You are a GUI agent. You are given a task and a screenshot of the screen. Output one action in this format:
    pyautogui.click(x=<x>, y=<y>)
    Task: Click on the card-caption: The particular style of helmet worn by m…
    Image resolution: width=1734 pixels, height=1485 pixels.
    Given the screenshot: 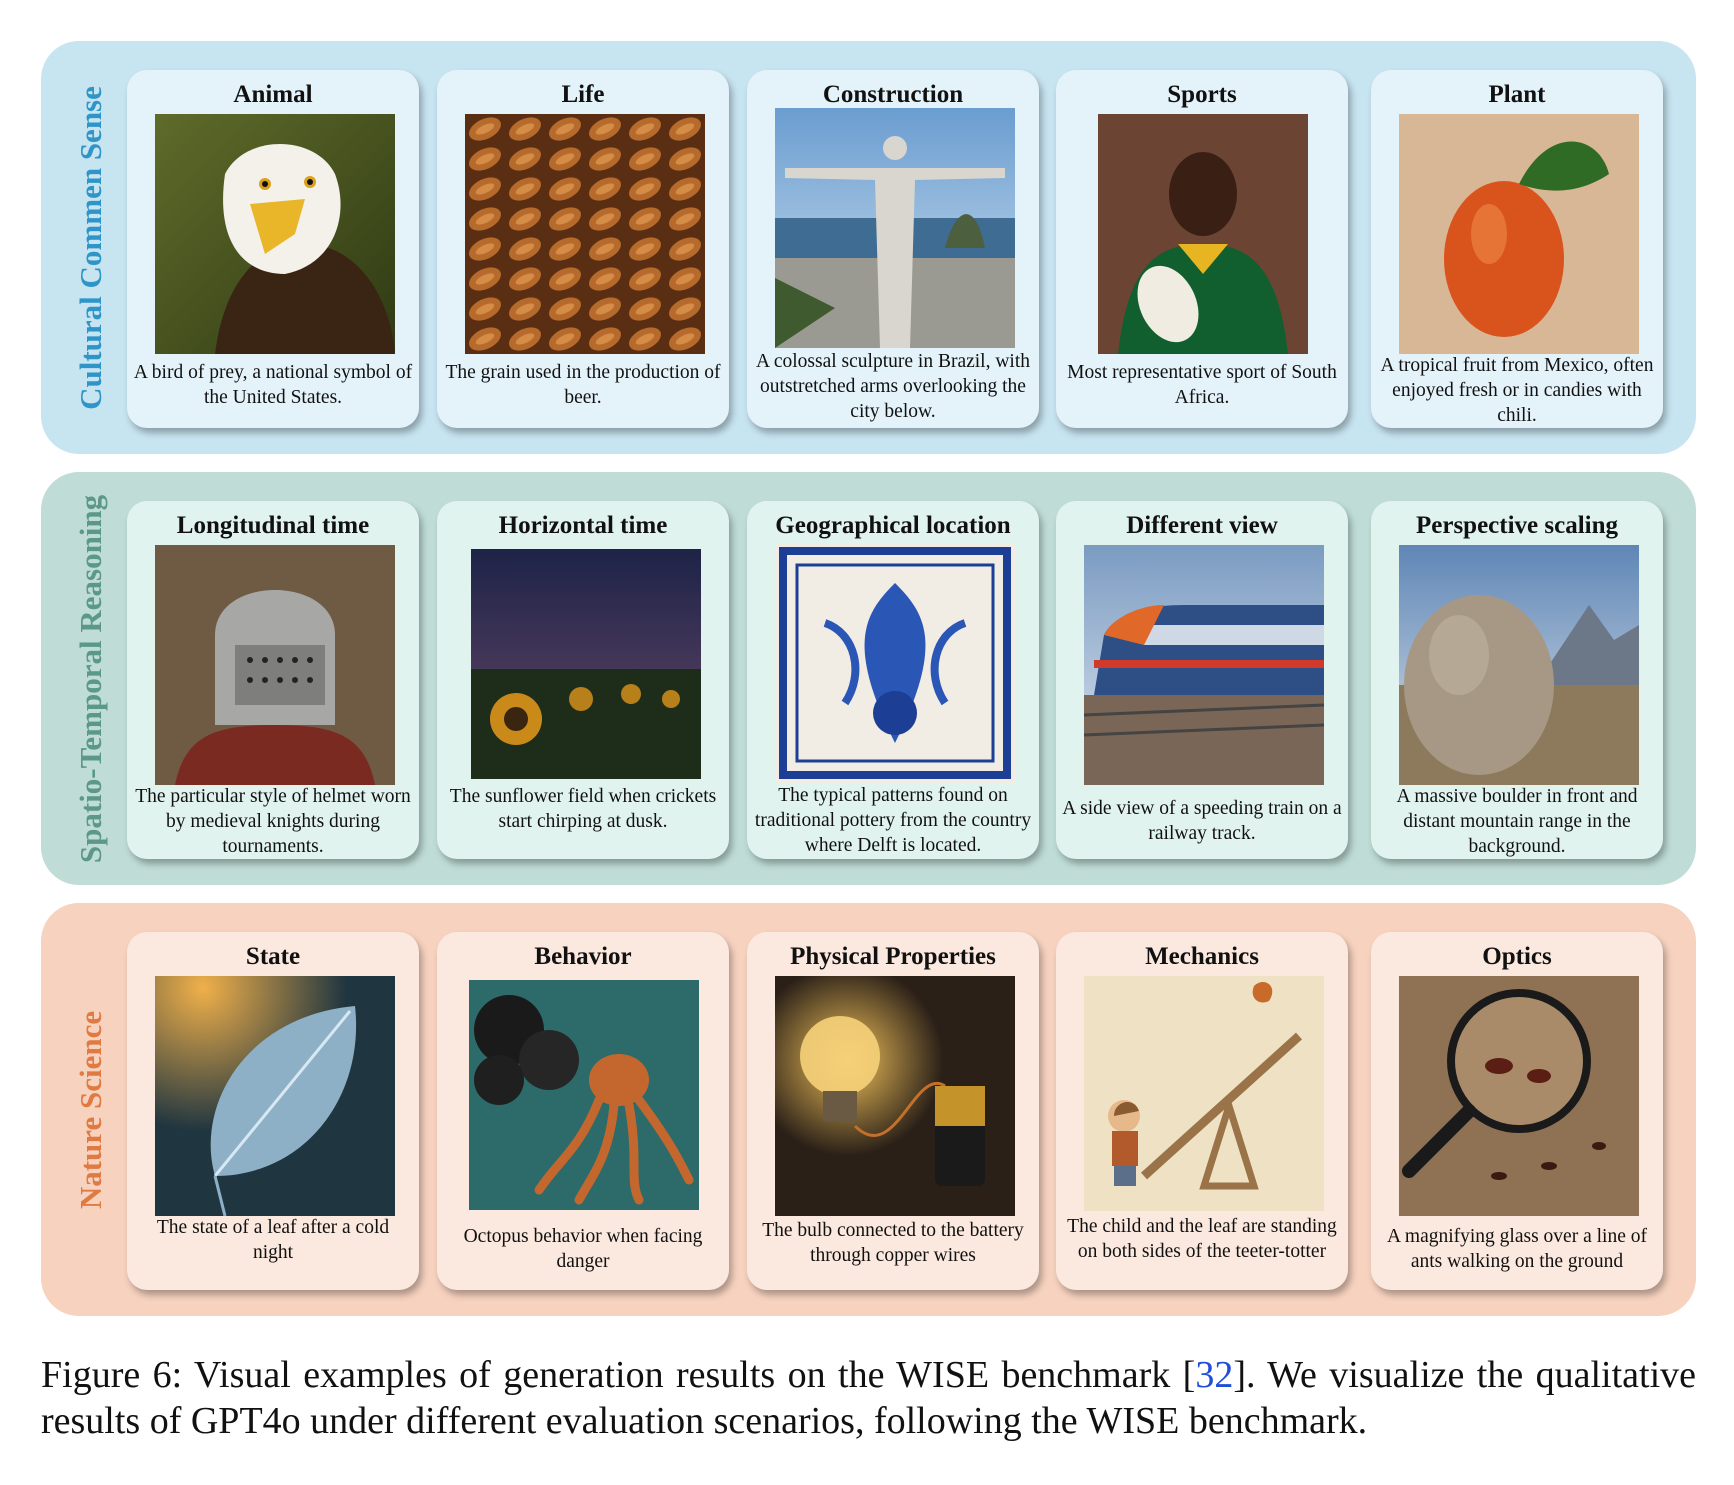 What is the action you would take?
    pyautogui.click(x=273, y=821)
    